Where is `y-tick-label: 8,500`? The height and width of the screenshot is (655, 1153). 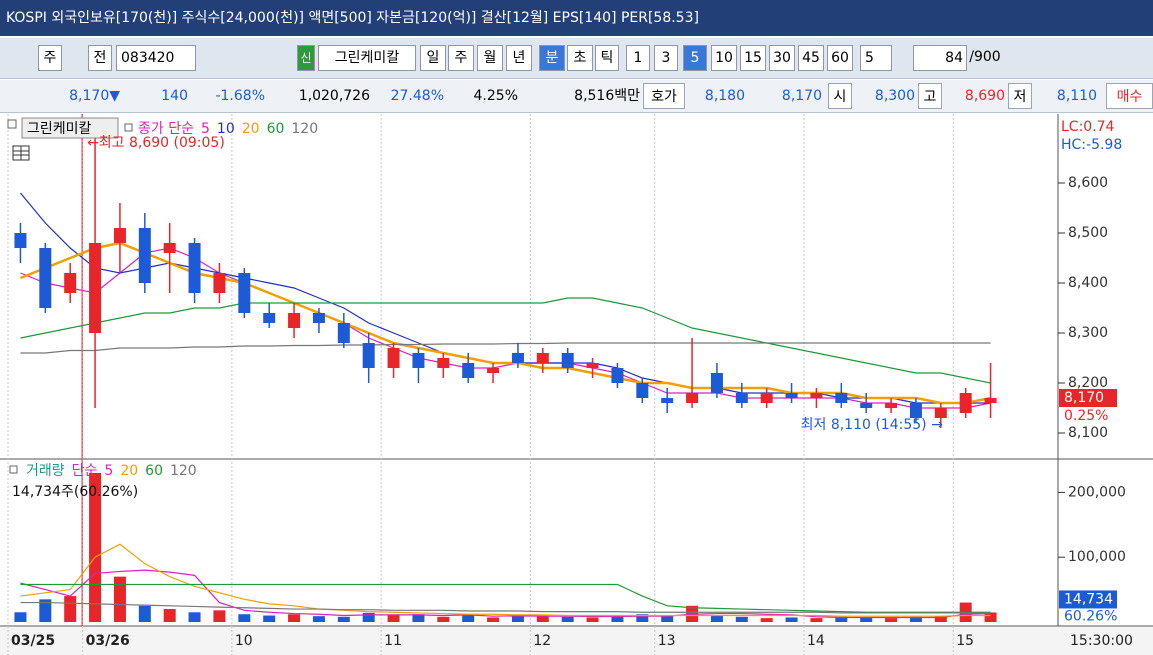
y-tick-label: 8,500 is located at coordinates (1088, 233).